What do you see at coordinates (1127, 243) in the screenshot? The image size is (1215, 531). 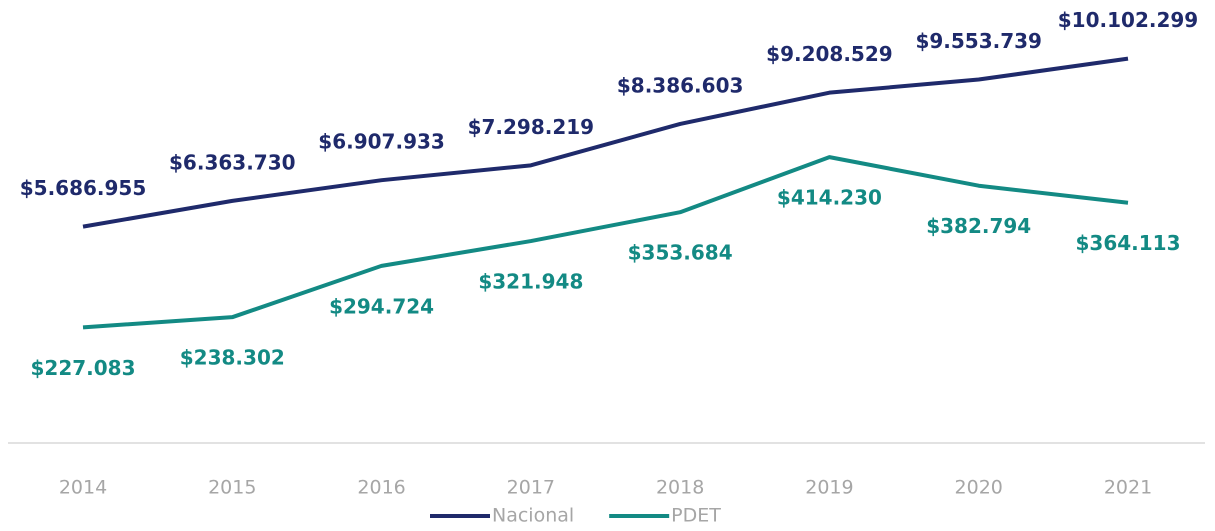 I see `data-label: $364.113` at bounding box center [1127, 243].